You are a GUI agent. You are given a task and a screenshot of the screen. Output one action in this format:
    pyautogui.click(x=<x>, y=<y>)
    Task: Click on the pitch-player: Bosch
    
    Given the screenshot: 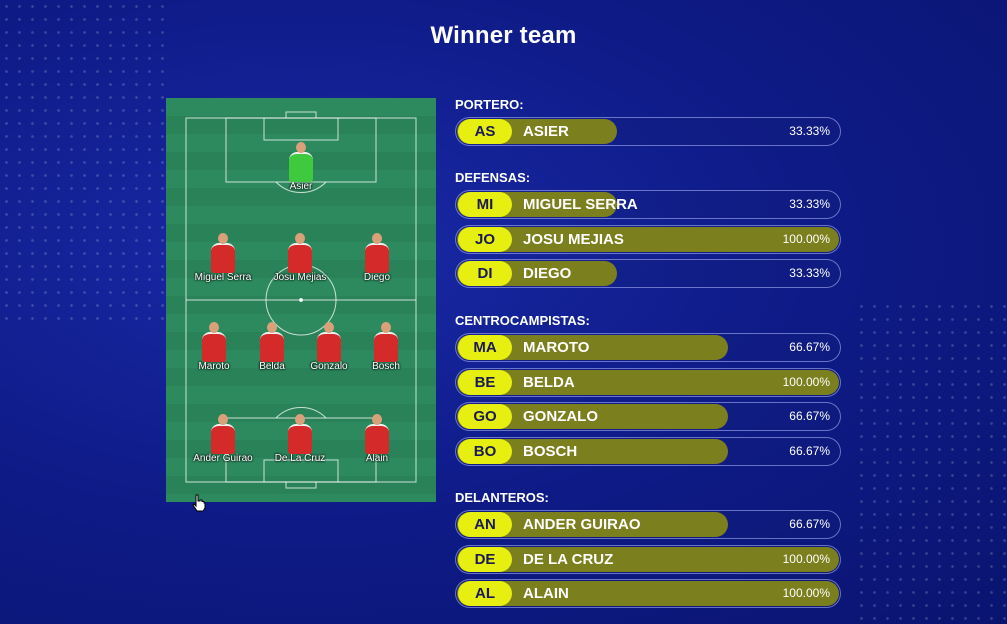 What is the action you would take?
    pyautogui.click(x=386, y=347)
    